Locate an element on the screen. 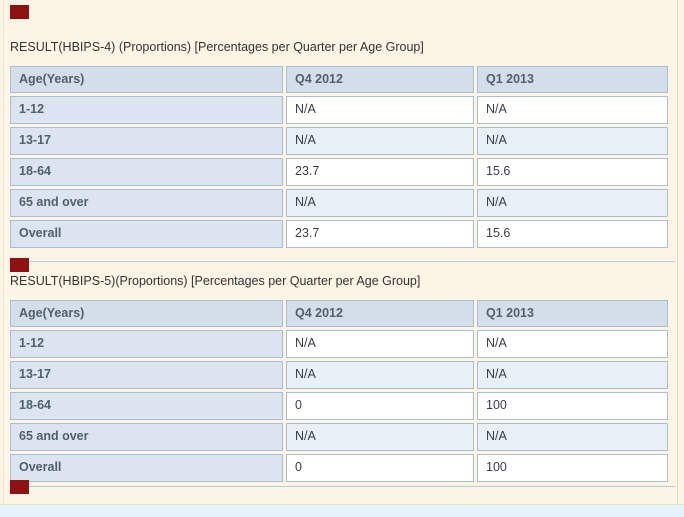  table-row: Overall 0 100 is located at coordinates (339, 468).